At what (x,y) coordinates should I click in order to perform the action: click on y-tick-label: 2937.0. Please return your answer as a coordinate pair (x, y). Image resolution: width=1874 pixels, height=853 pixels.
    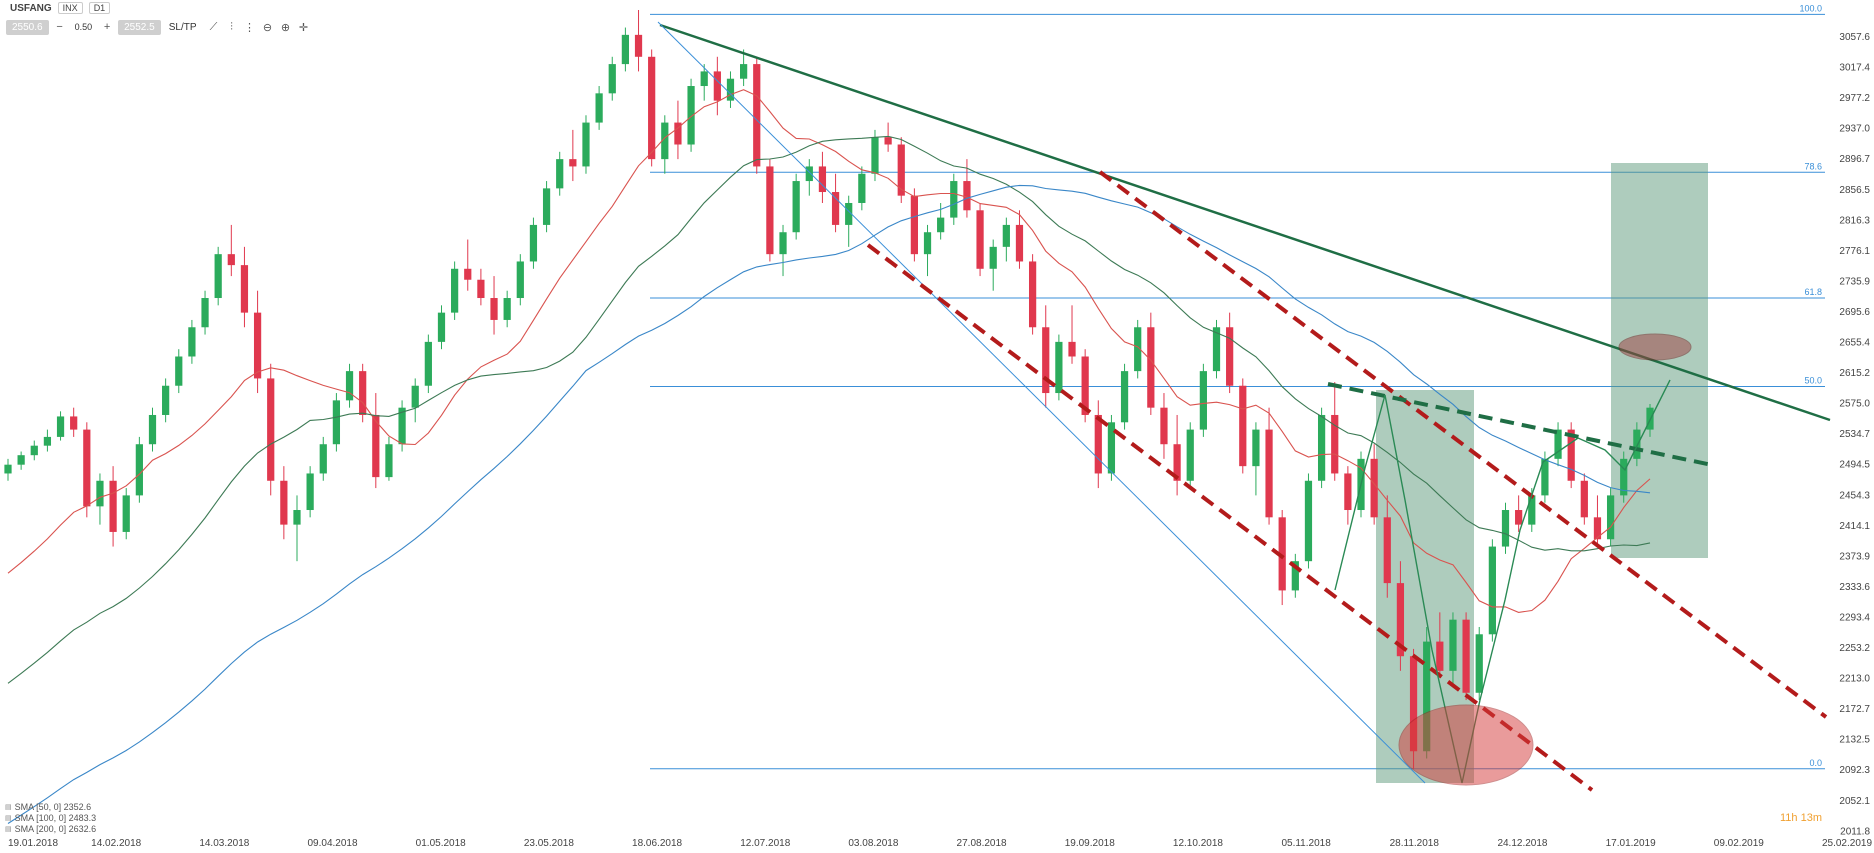
    Looking at the image, I should click on (1854, 129).